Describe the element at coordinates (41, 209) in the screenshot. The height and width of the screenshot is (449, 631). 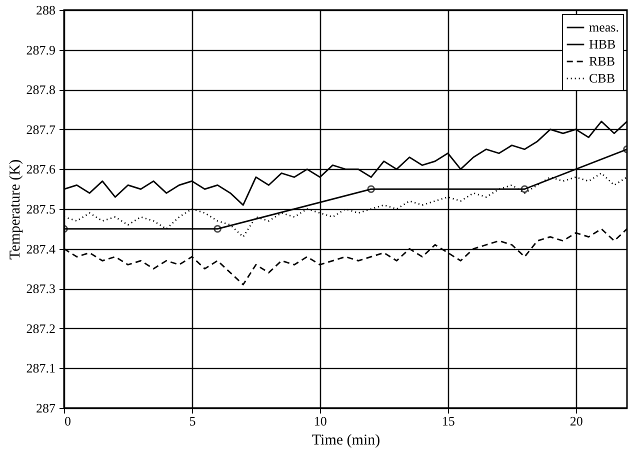
I see `y-tick-label: 287.5` at that location.